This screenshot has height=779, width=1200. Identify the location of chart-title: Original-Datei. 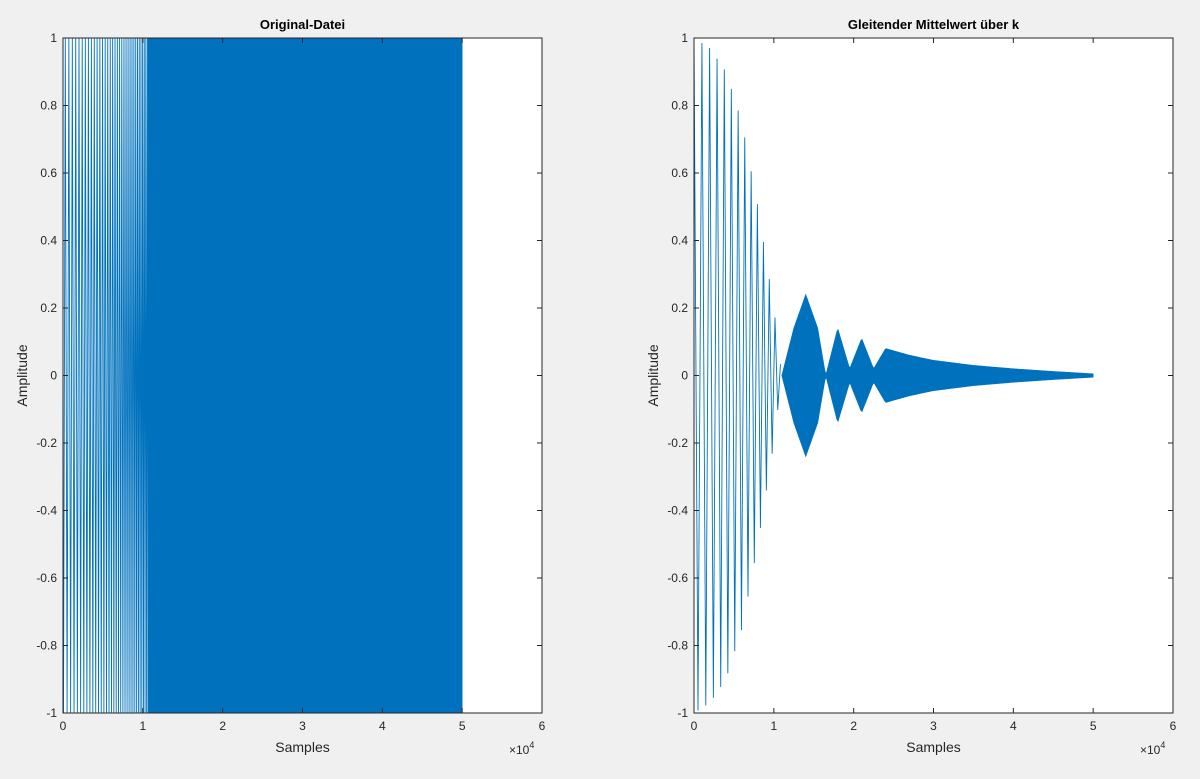
(302, 24).